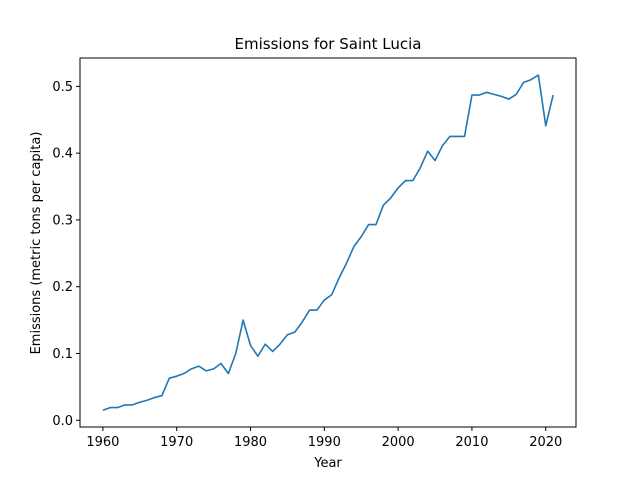 This screenshot has height=480, width=640. I want to click on x-tick-label: 1980, so click(250, 442).